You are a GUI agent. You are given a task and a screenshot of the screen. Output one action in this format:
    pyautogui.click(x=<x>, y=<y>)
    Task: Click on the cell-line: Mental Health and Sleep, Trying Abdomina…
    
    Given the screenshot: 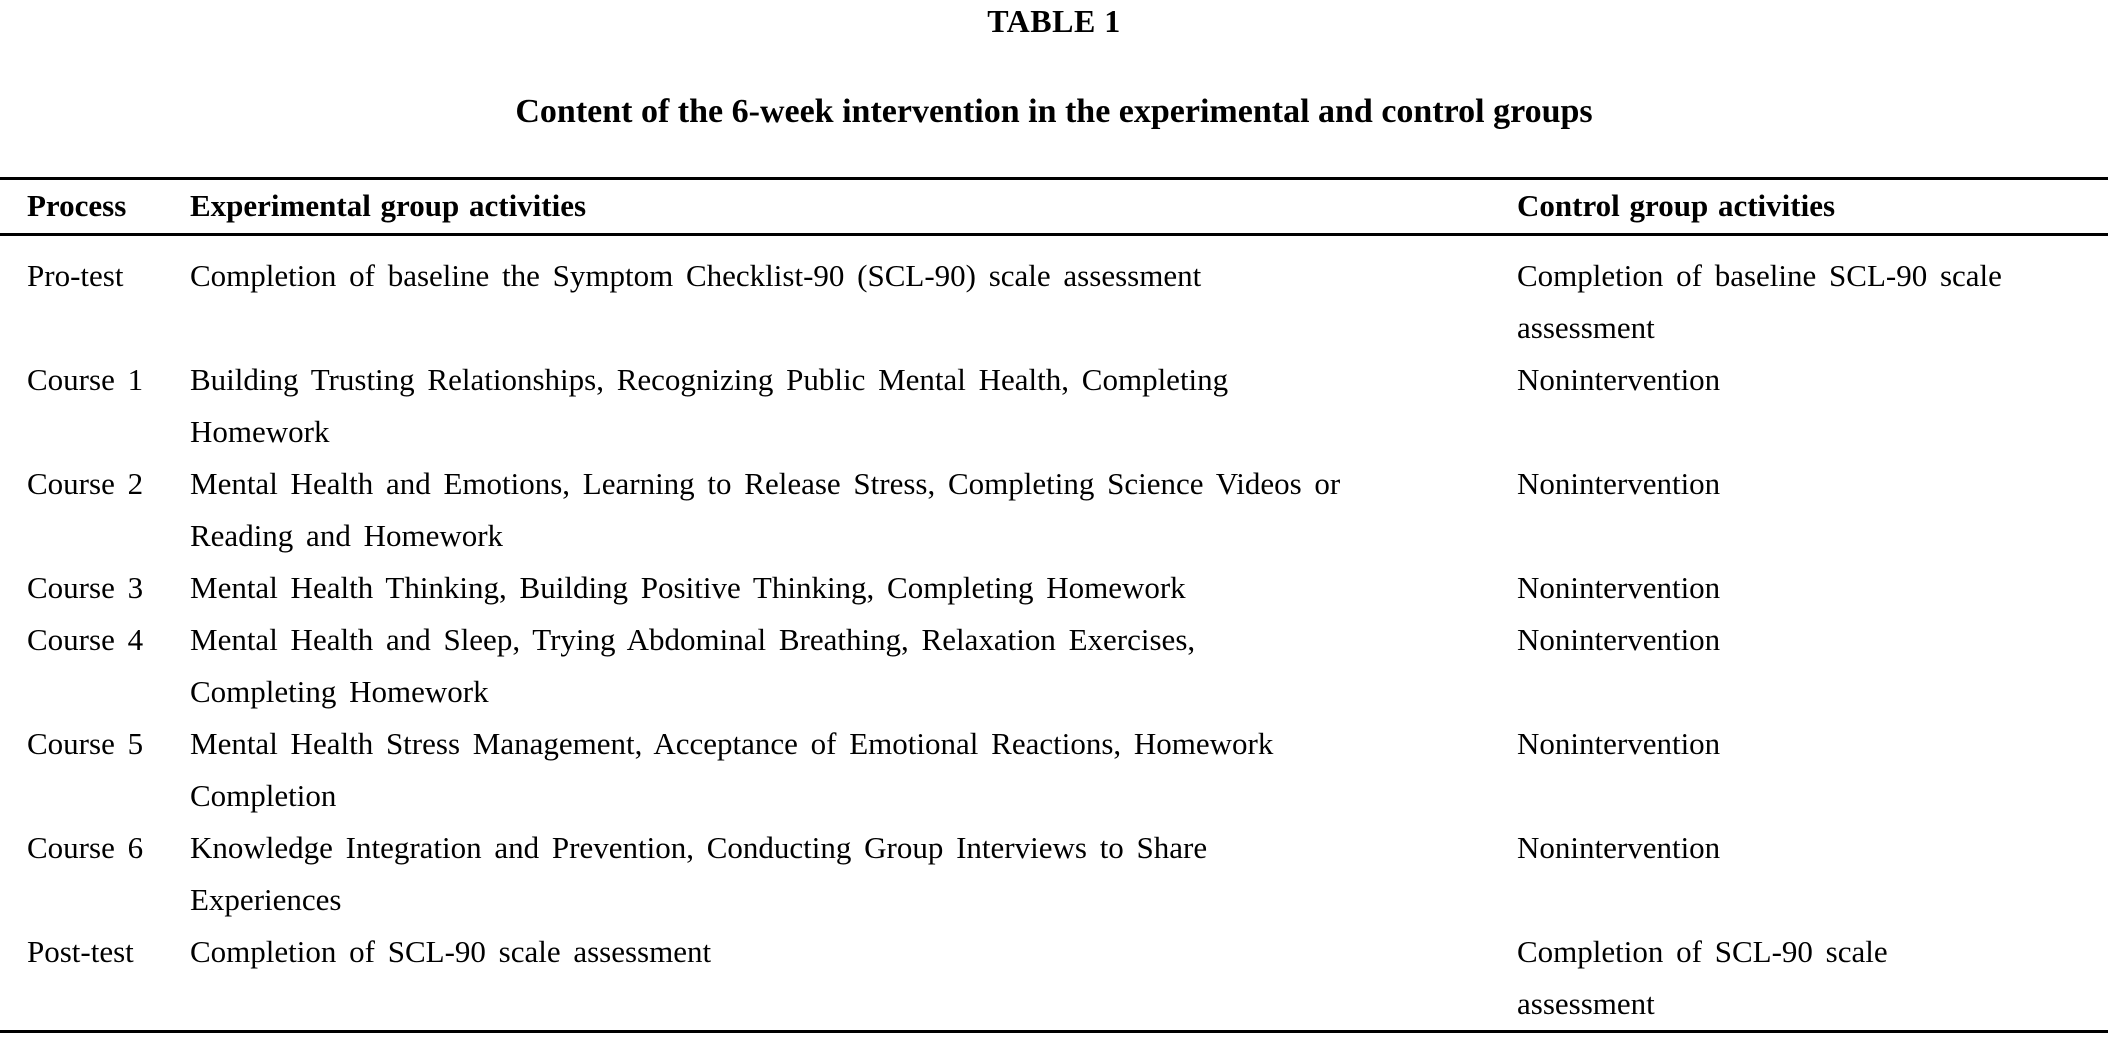 What is the action you would take?
    pyautogui.click(x=693, y=639)
    